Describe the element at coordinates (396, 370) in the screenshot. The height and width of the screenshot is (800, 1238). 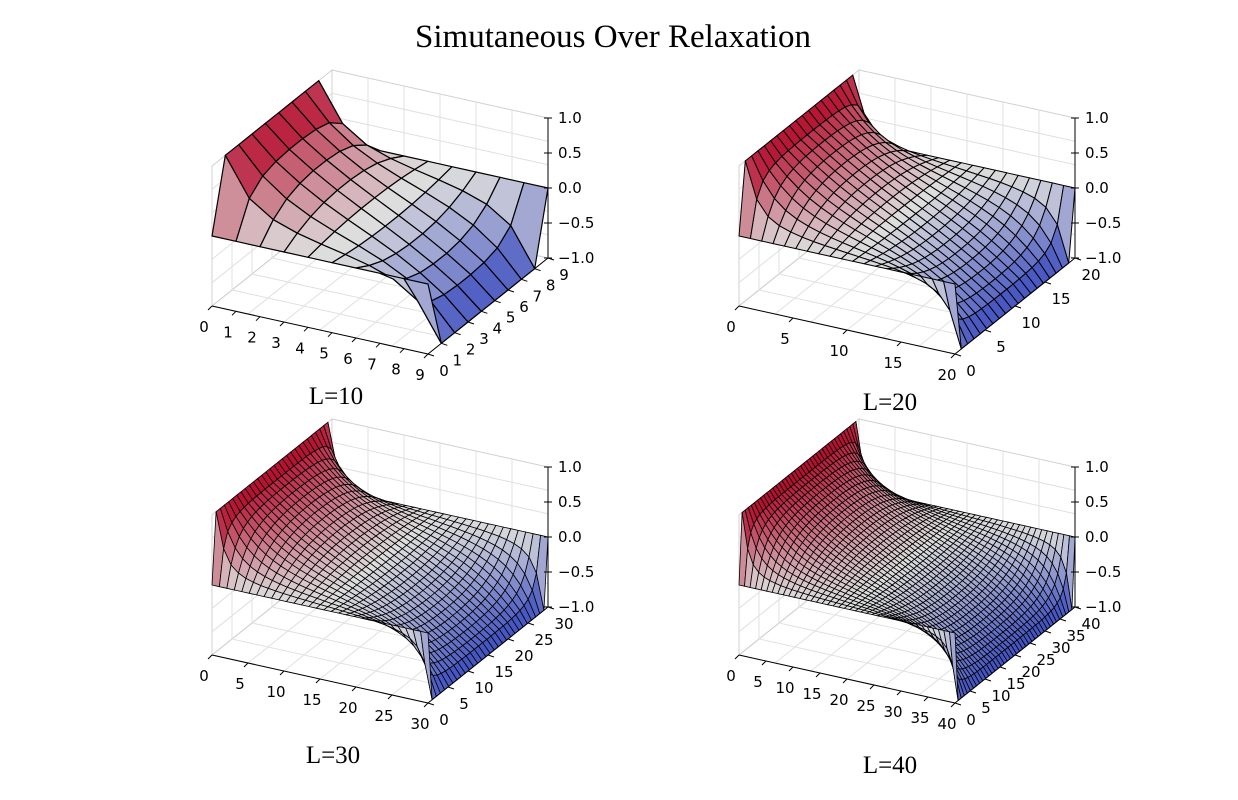
I see `x-tick-label: 8` at that location.